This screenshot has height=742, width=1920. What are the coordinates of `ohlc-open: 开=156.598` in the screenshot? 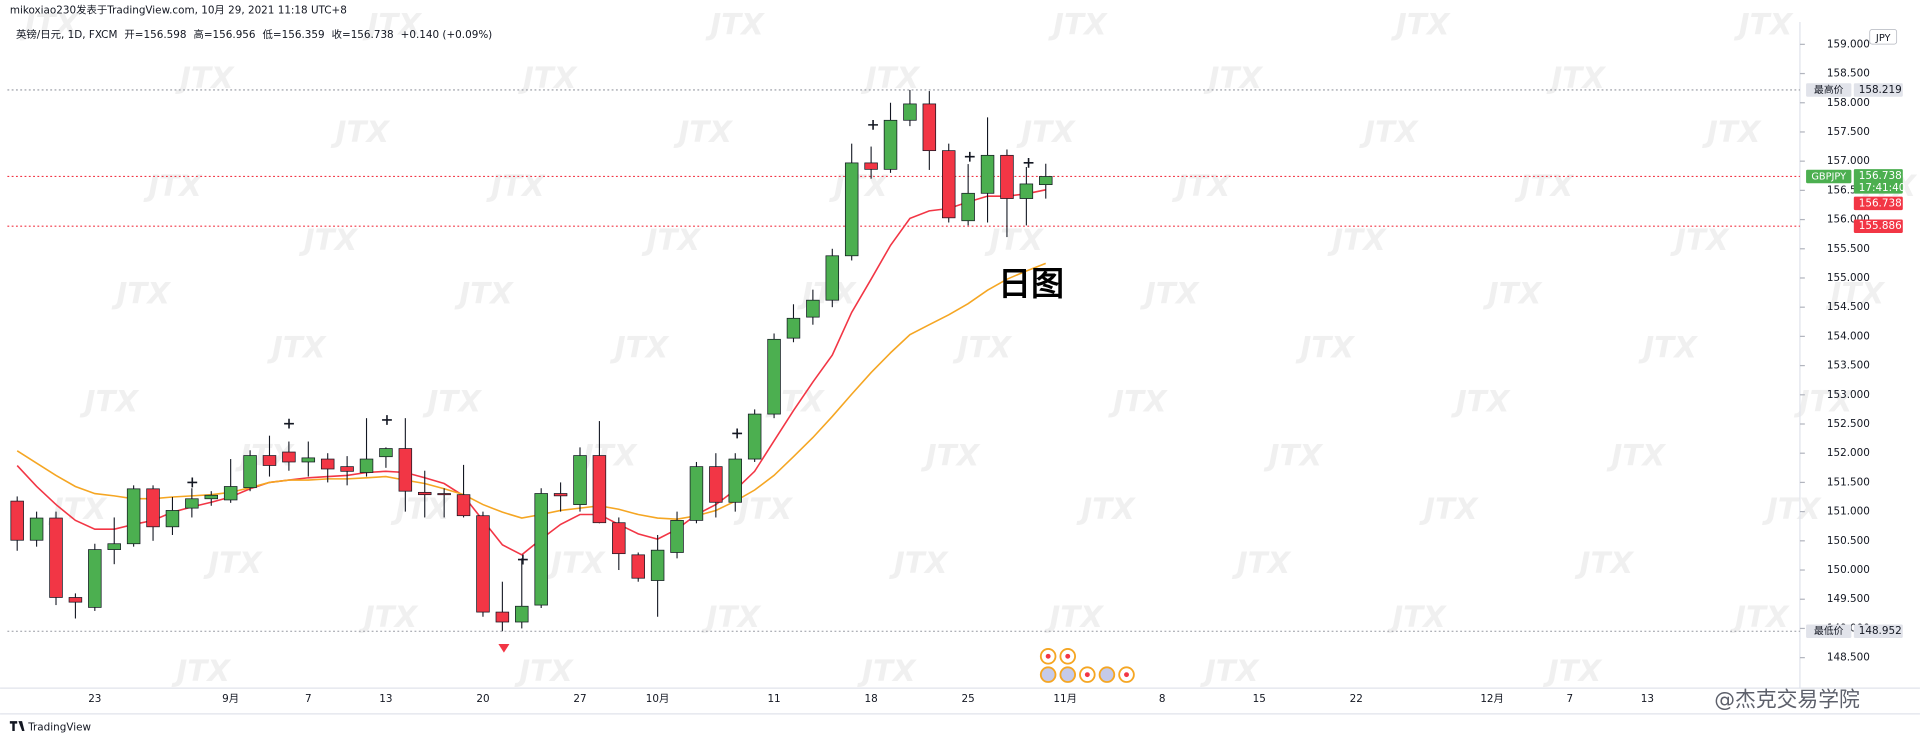 It's located at (155, 35).